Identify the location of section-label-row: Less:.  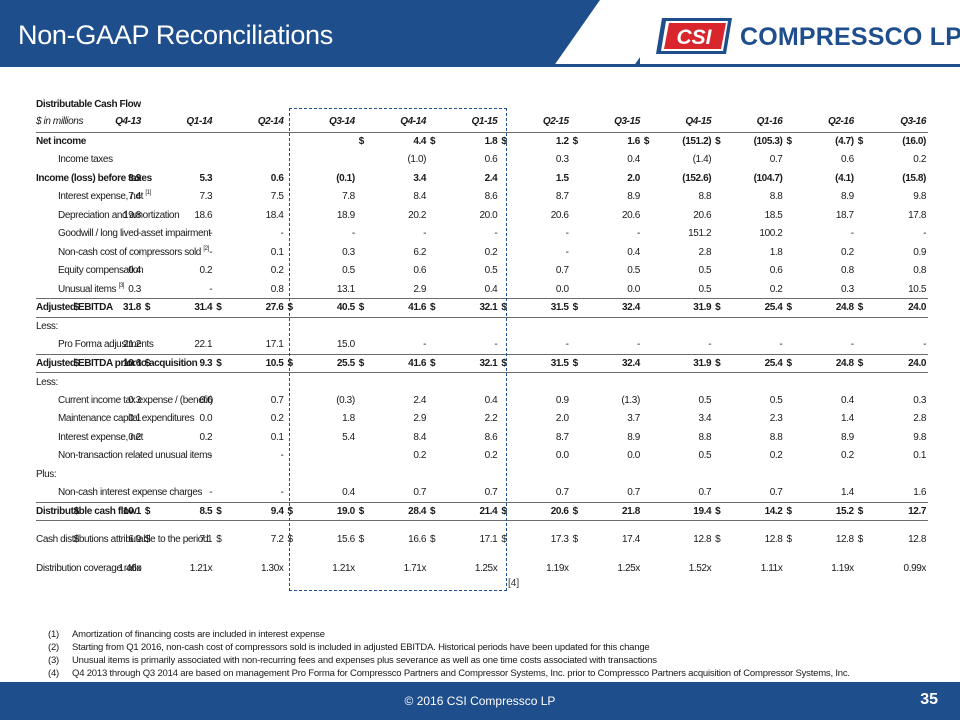
(482, 382).